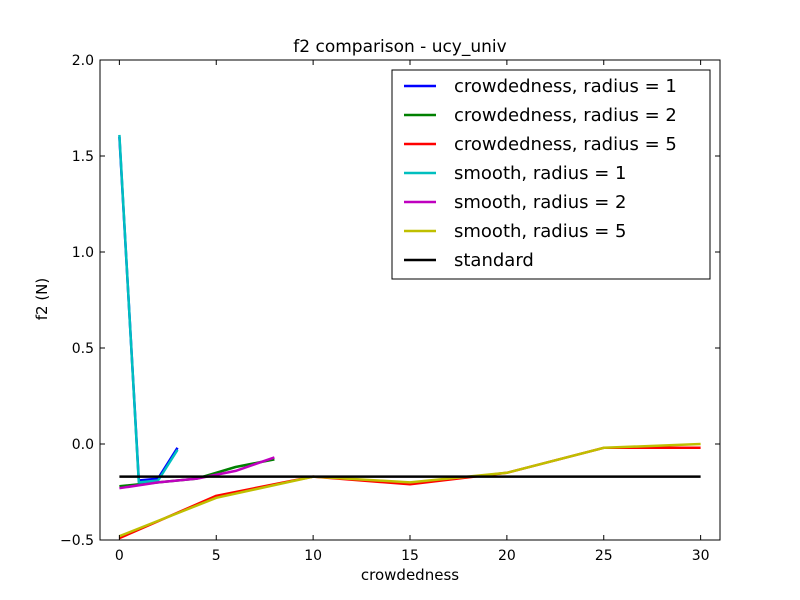 The width and height of the screenshot is (800, 600). I want to click on x-tick-label: 10, so click(313, 556).